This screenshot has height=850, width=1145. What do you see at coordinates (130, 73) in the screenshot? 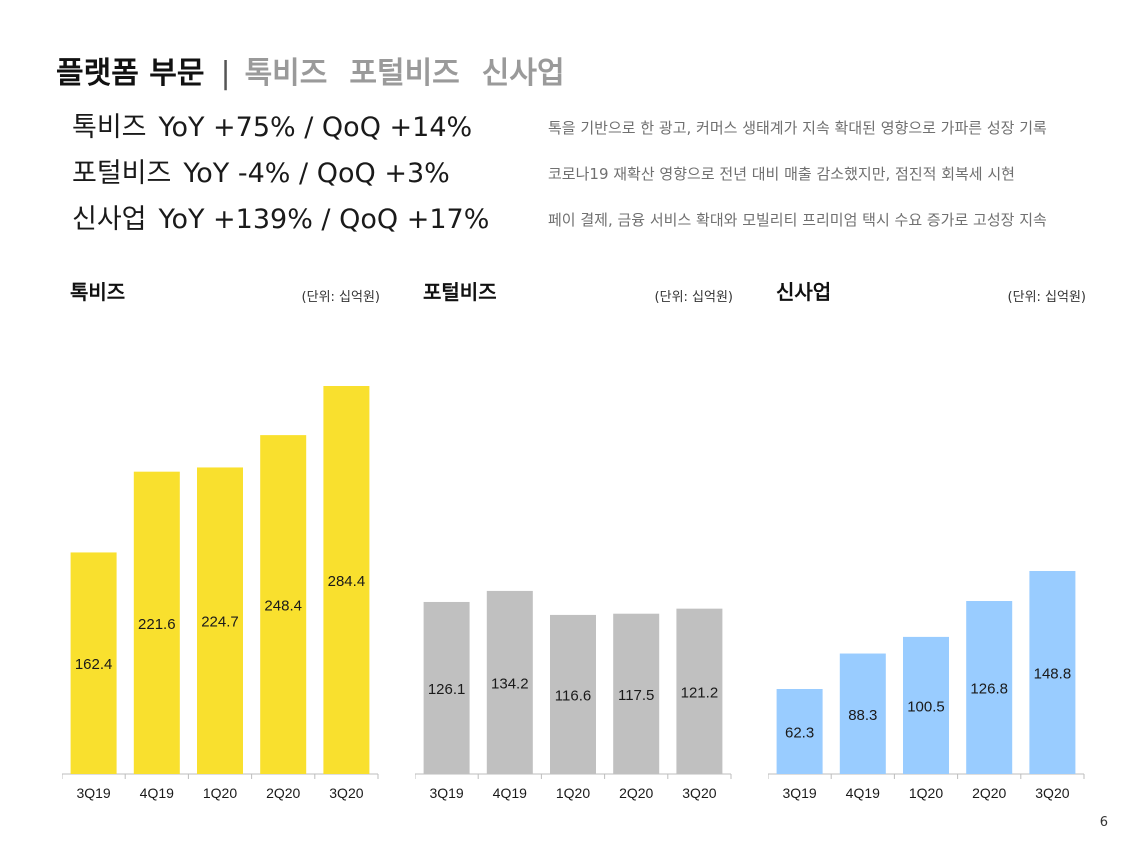
I see `page-title: 플랫폼 부문` at bounding box center [130, 73].